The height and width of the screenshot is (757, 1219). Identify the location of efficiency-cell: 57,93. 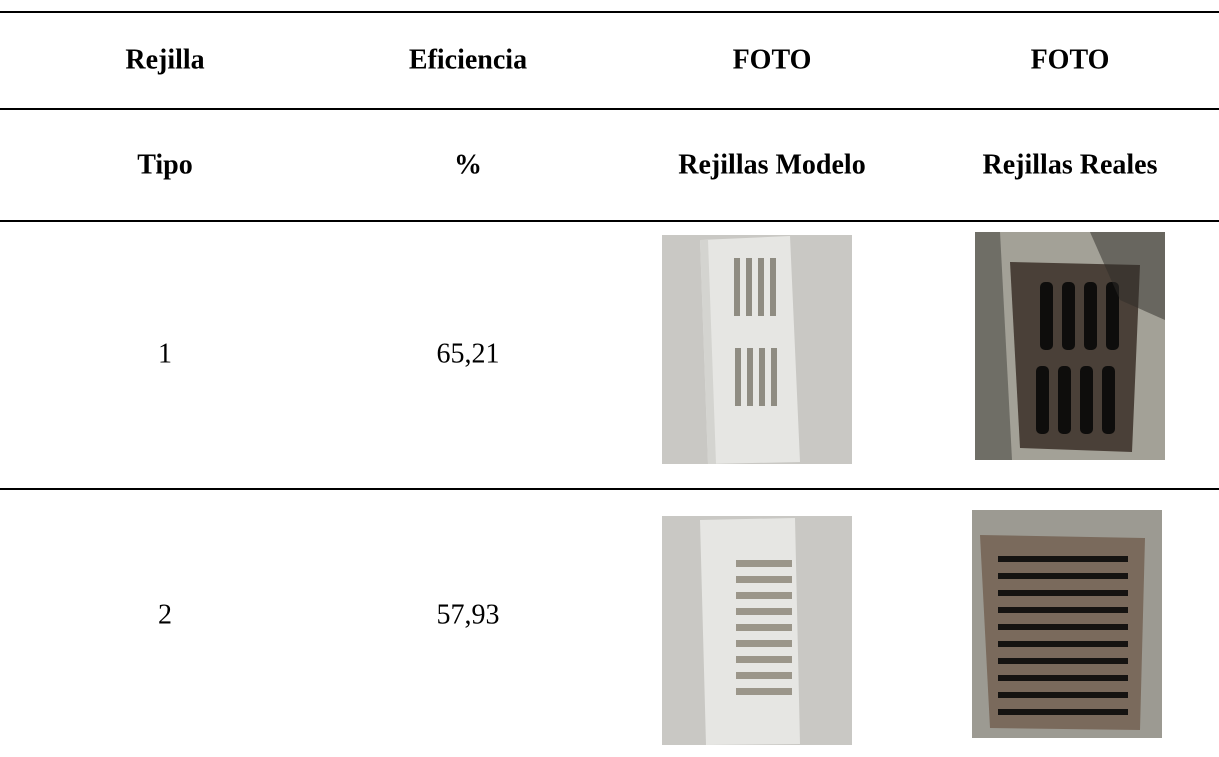
(468, 614).